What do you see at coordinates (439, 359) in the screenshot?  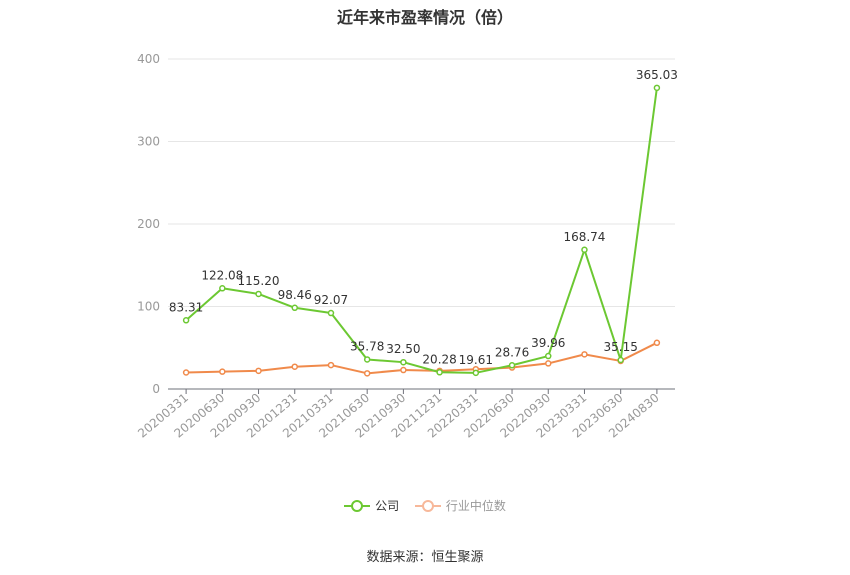 I see `company-data-label: 20.28` at bounding box center [439, 359].